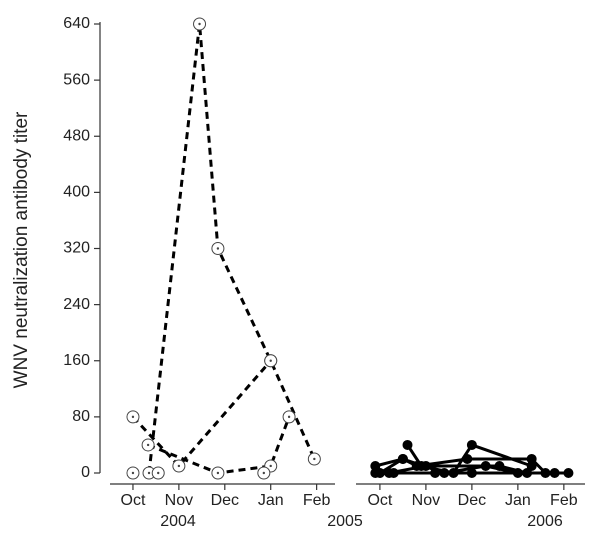 The width and height of the screenshot is (600, 538). Describe the element at coordinates (21, 249) in the screenshot. I see `y-axis-label: WNV neutralization antibody titer` at that location.